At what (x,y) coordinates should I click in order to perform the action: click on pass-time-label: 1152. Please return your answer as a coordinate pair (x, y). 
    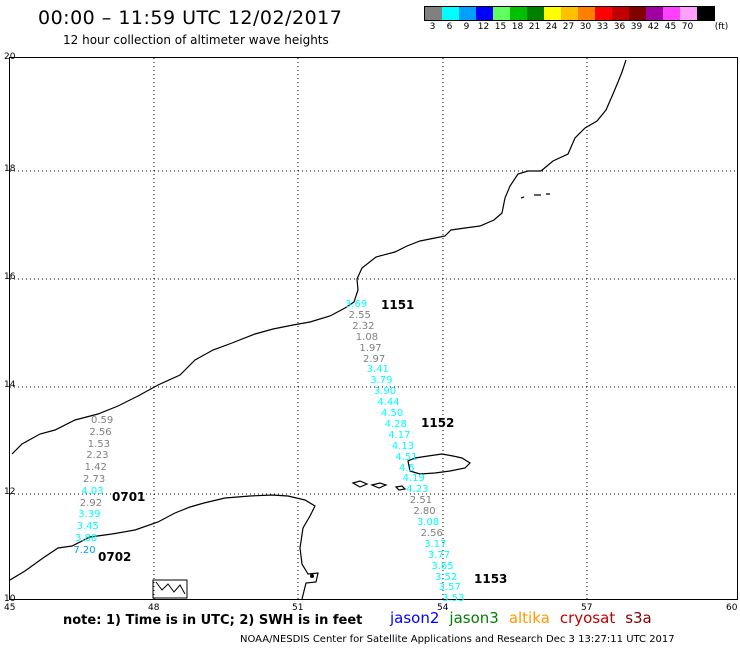
    Looking at the image, I should click on (438, 423).